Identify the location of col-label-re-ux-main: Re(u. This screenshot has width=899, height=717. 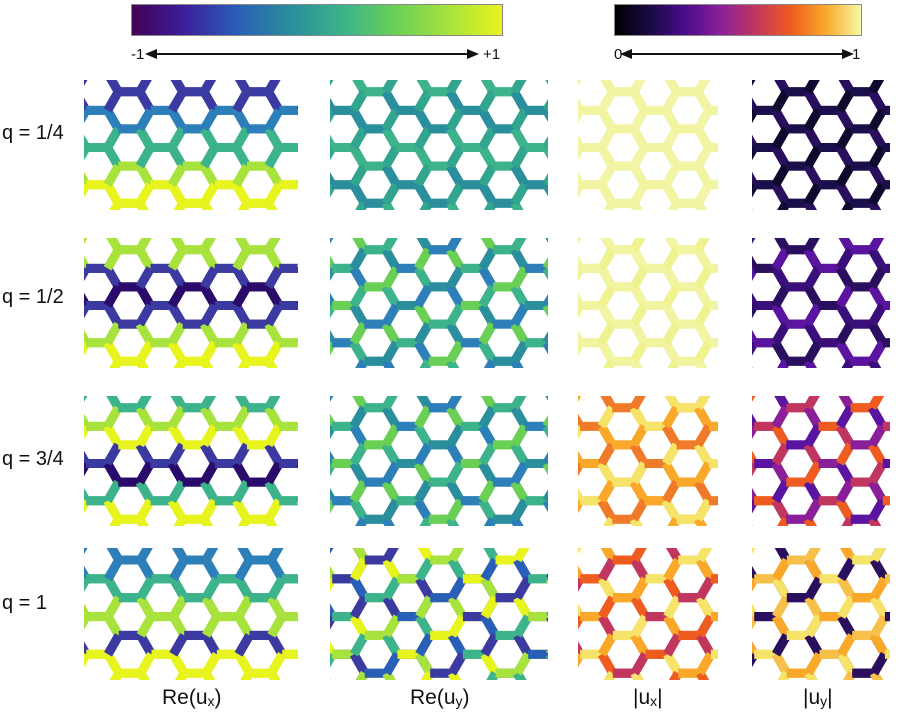
(185, 697).